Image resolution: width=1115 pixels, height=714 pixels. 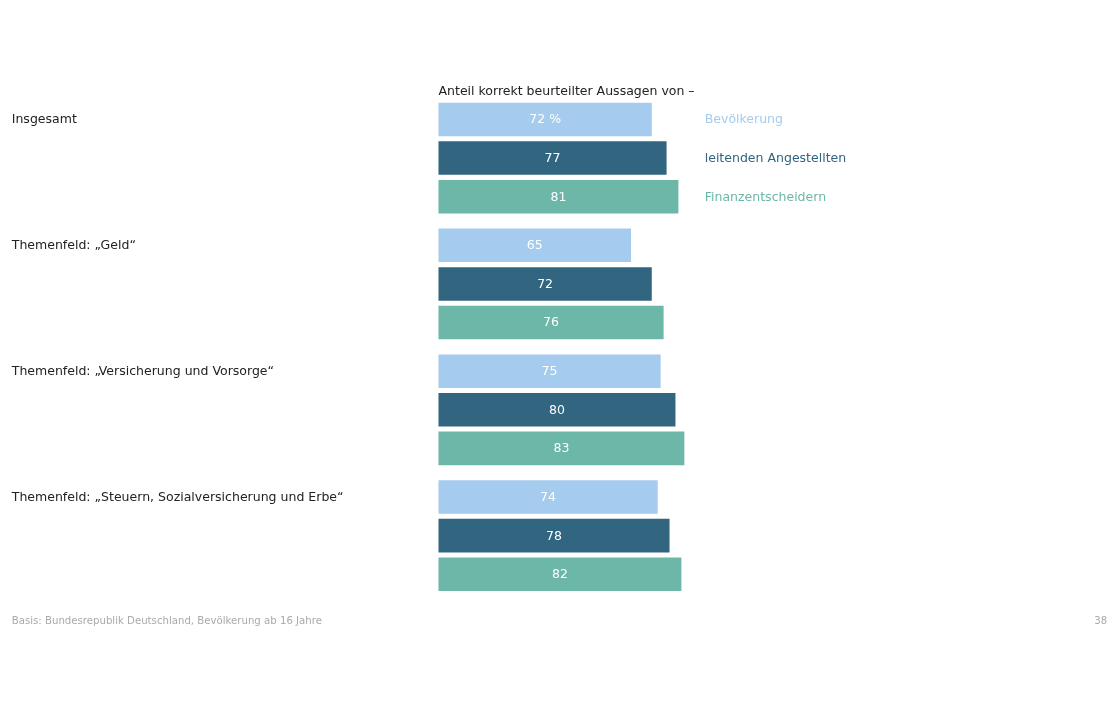 I want to click on y-tick-label: Themenfeld: „Geld“, so click(x=73, y=245).